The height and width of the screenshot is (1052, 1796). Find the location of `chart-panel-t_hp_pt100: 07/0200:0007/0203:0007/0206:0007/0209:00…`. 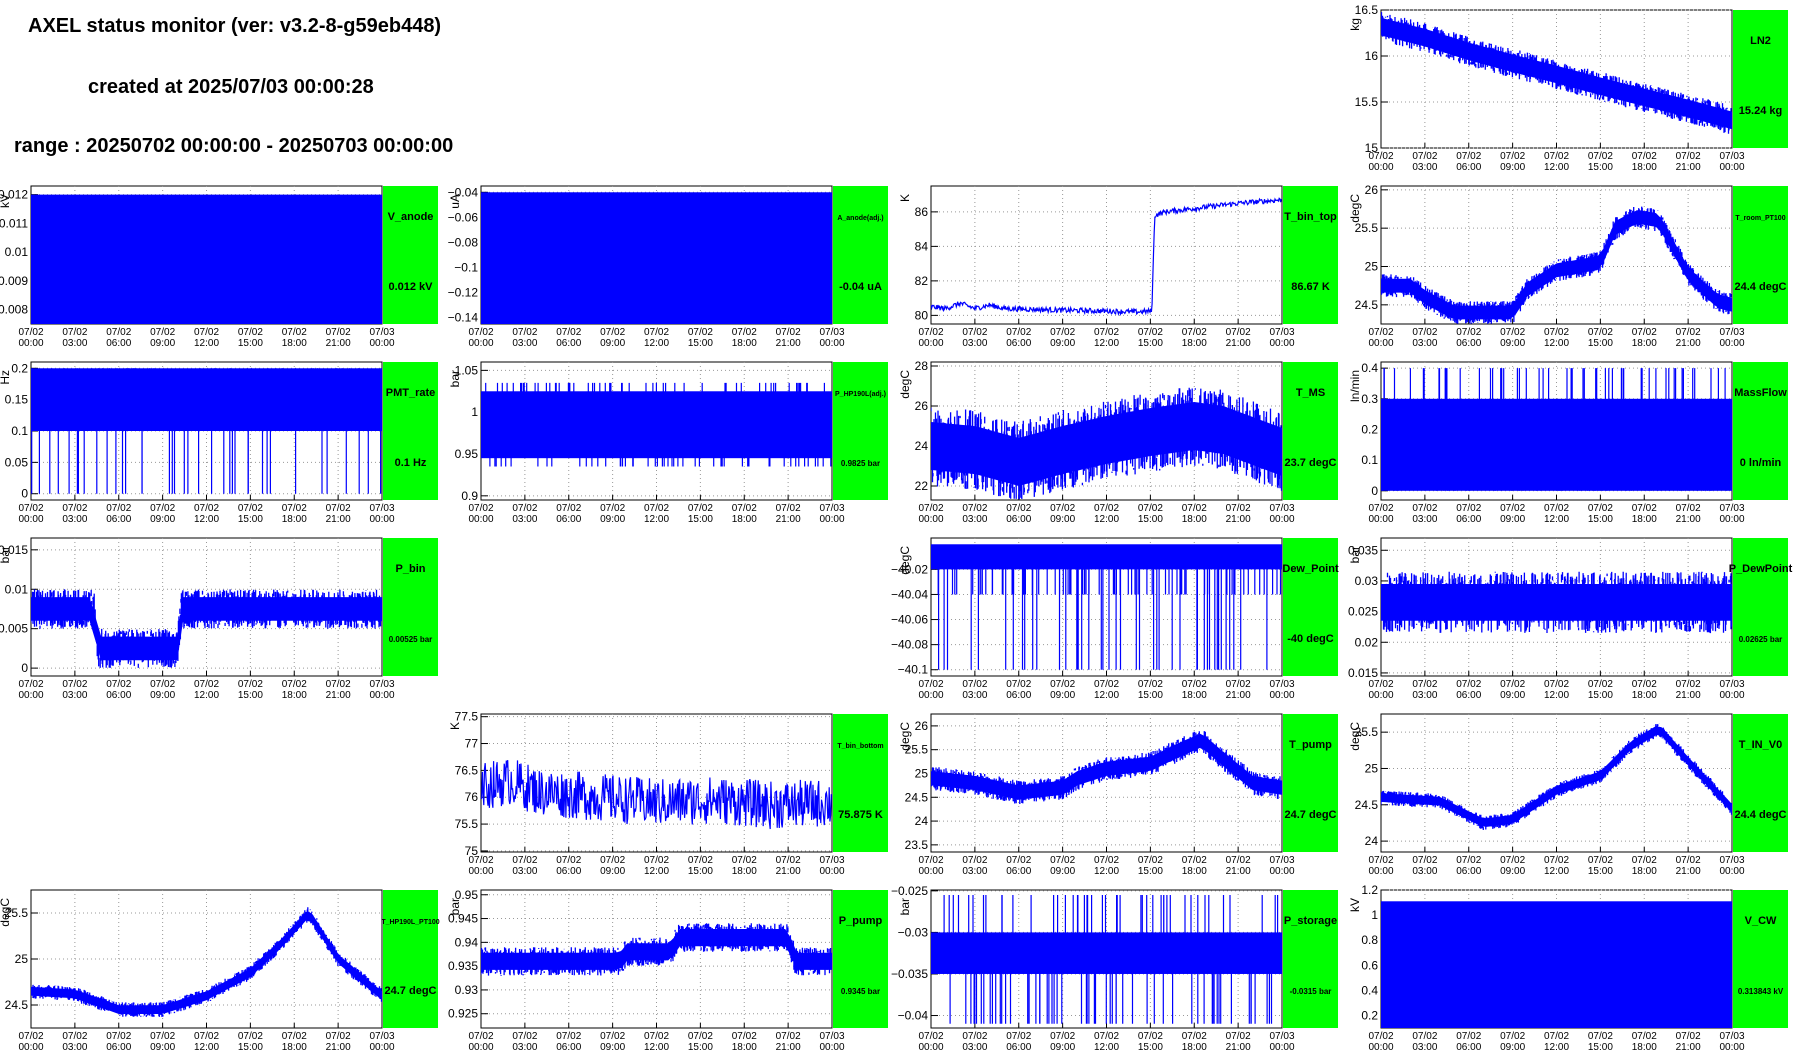

chart-panel-t_hp_pt100: 07/0200:0007/0203:0007/0206:0007/0209:00… is located at coordinates (220, 970).